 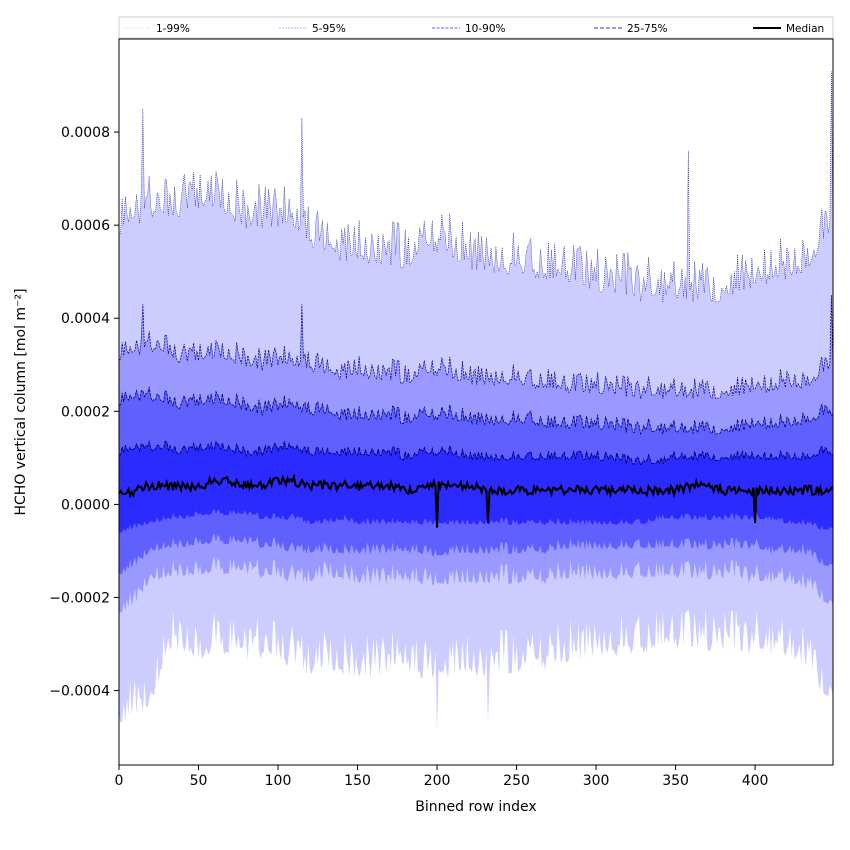 What do you see at coordinates (278, 781) in the screenshot?
I see `x-tick-label: 100` at bounding box center [278, 781].